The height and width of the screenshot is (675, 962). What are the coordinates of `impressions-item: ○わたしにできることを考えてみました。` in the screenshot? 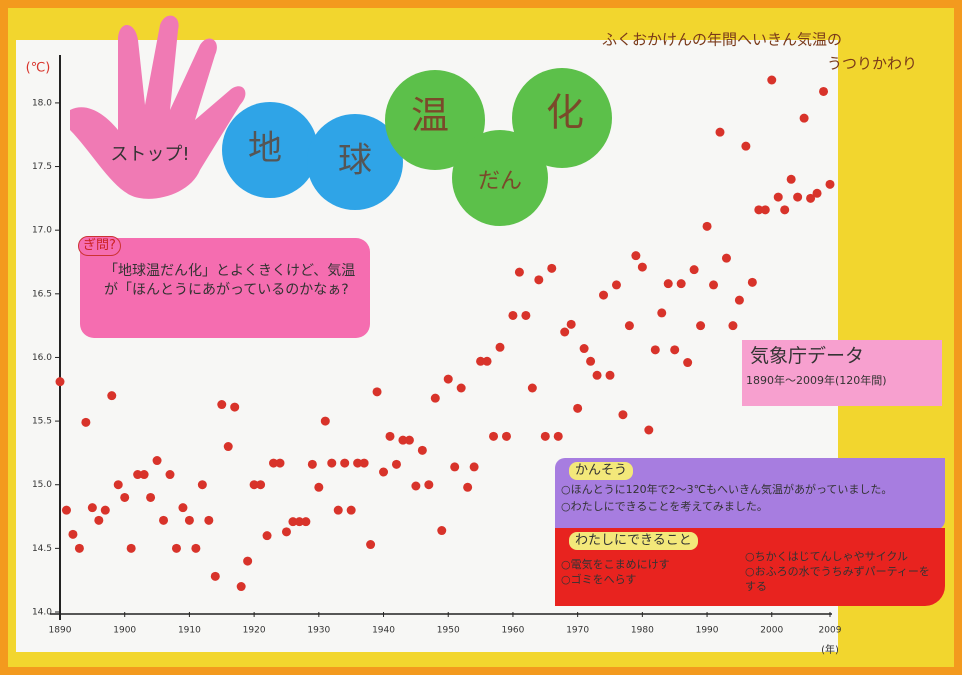 It's located at (664, 507).